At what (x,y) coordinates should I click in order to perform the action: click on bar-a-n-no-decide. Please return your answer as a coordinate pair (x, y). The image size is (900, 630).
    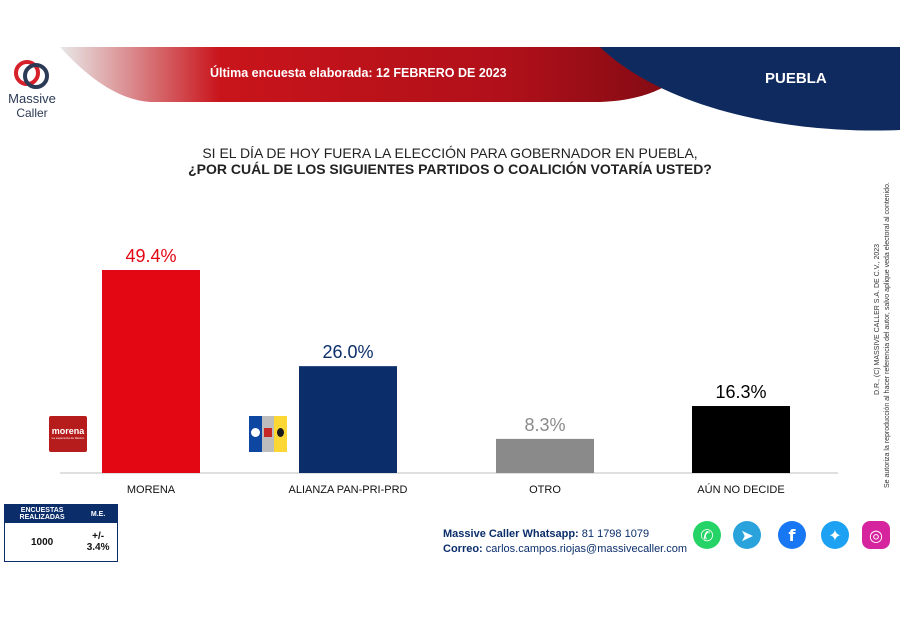
    Looking at the image, I should click on (741, 439).